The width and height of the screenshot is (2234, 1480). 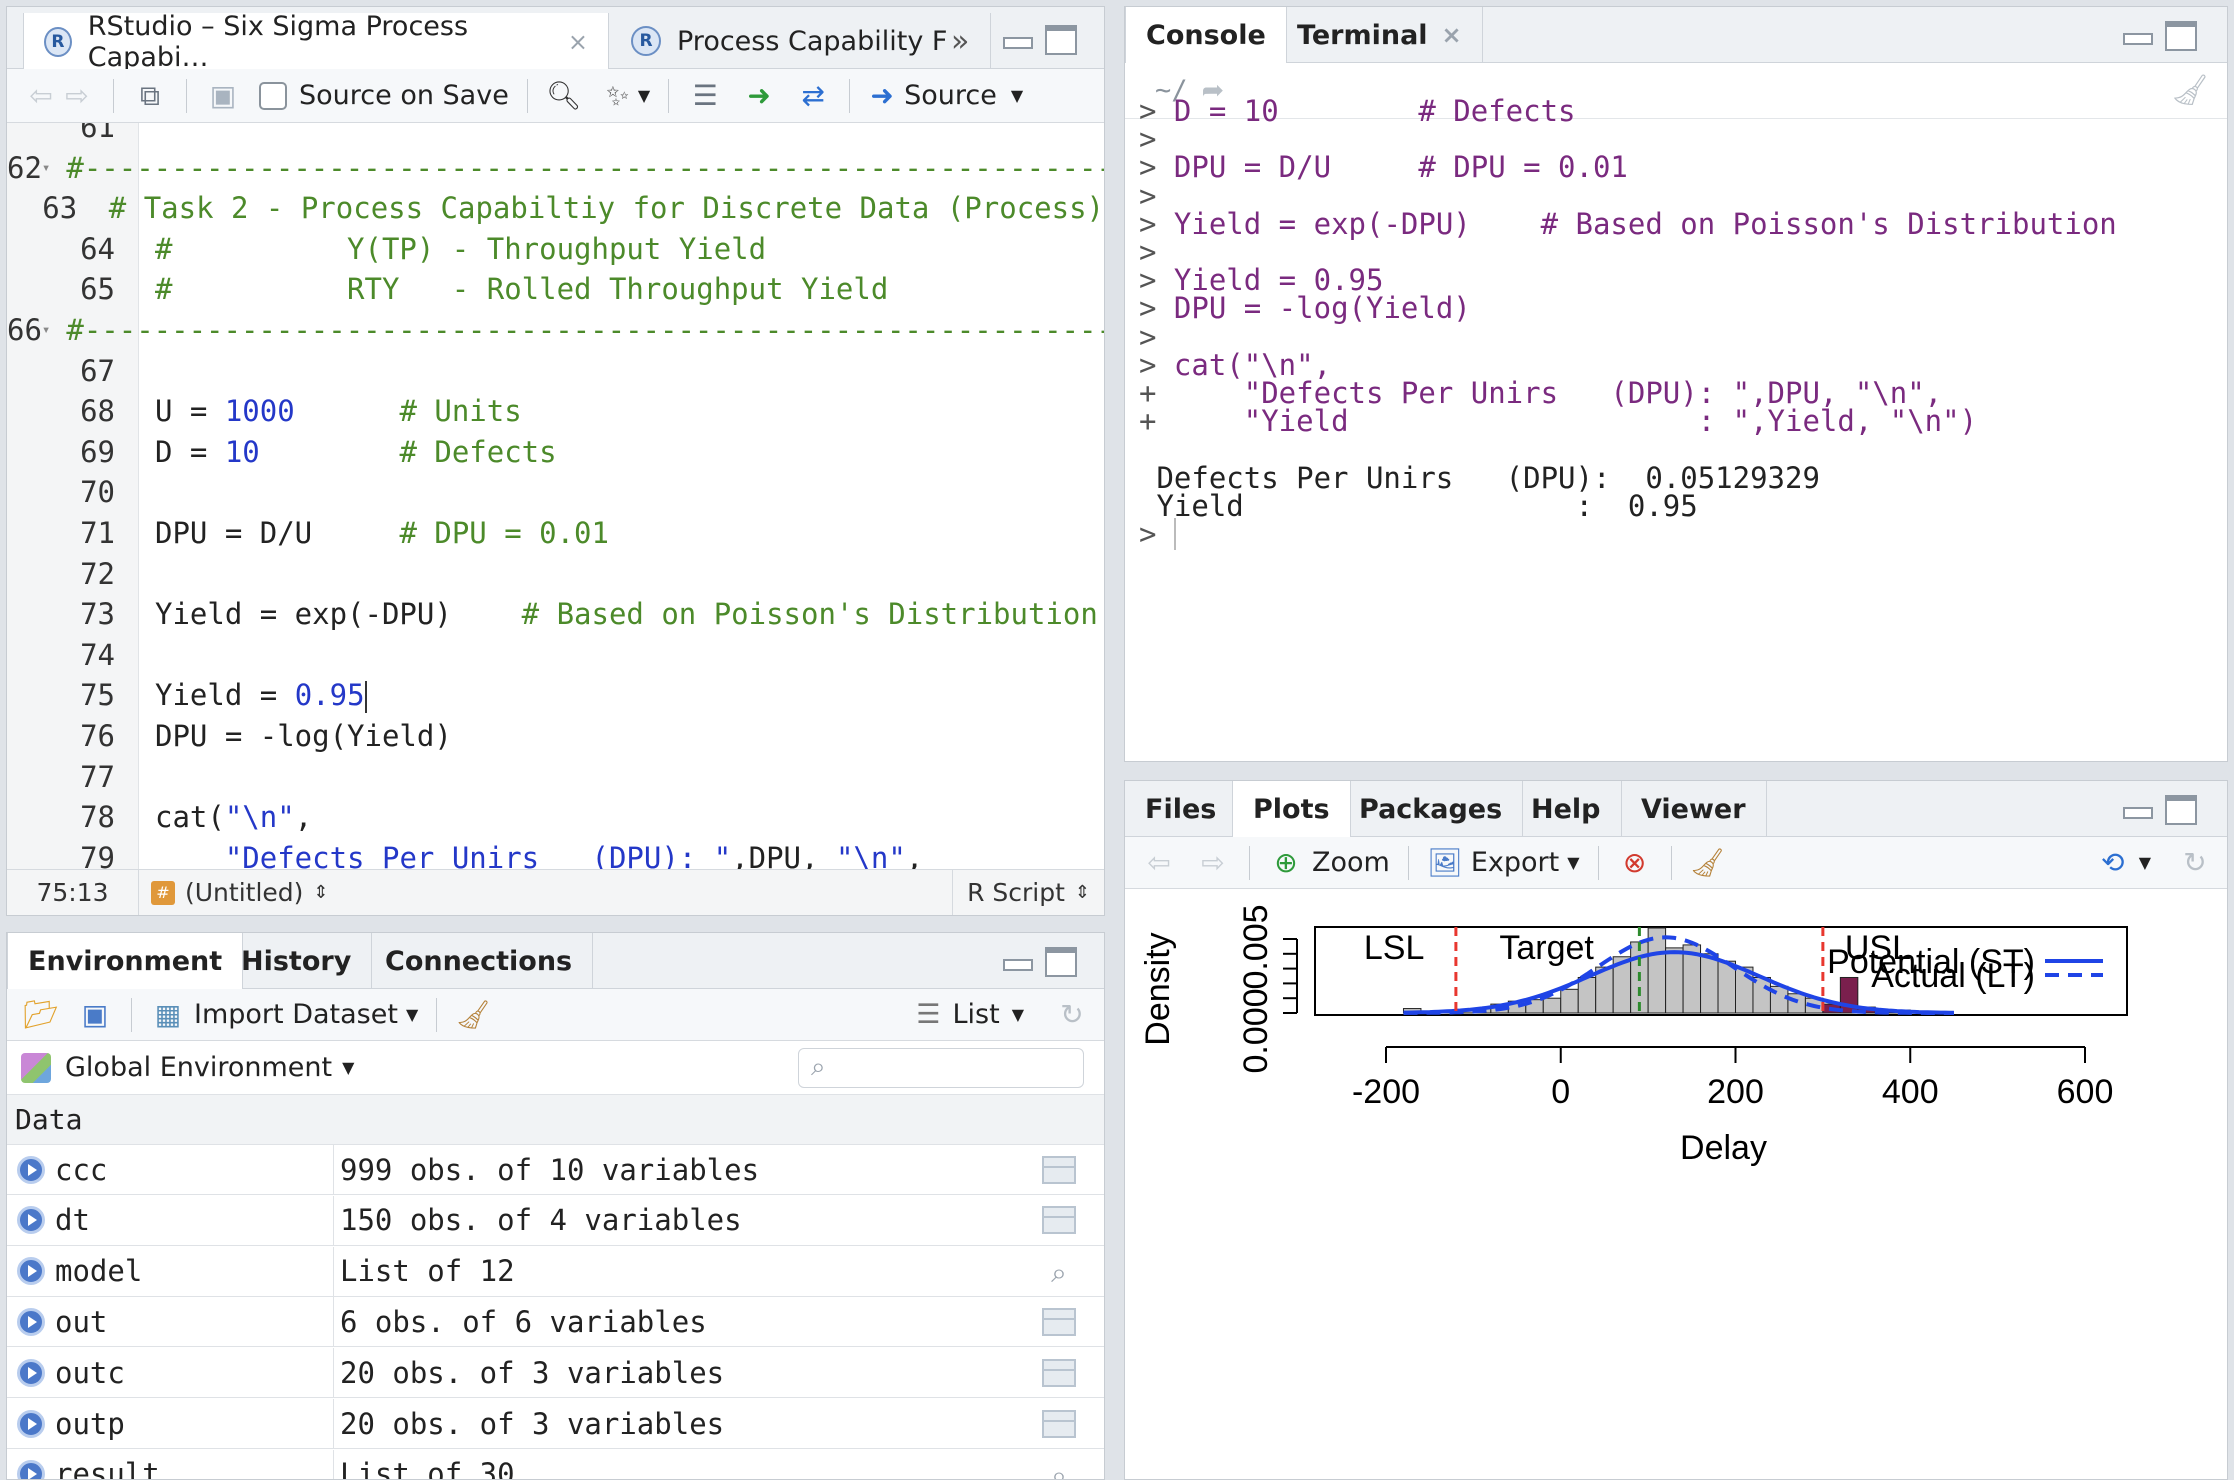 What do you see at coordinates (1694, 809) in the screenshot?
I see `tab-viewer: Viewer` at bounding box center [1694, 809].